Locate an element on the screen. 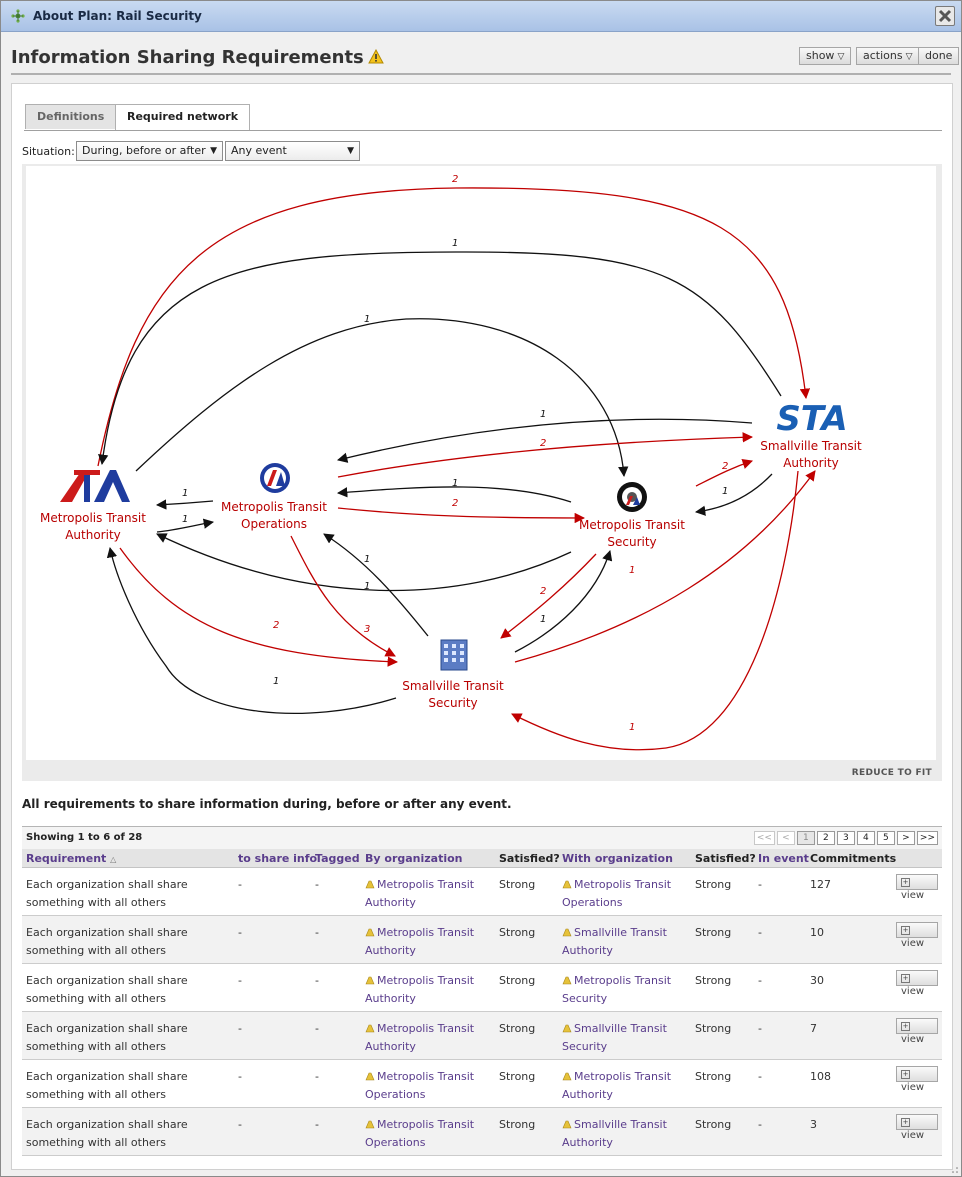 The height and width of the screenshot is (1177, 962). page-button: 4 is located at coordinates (865, 838).